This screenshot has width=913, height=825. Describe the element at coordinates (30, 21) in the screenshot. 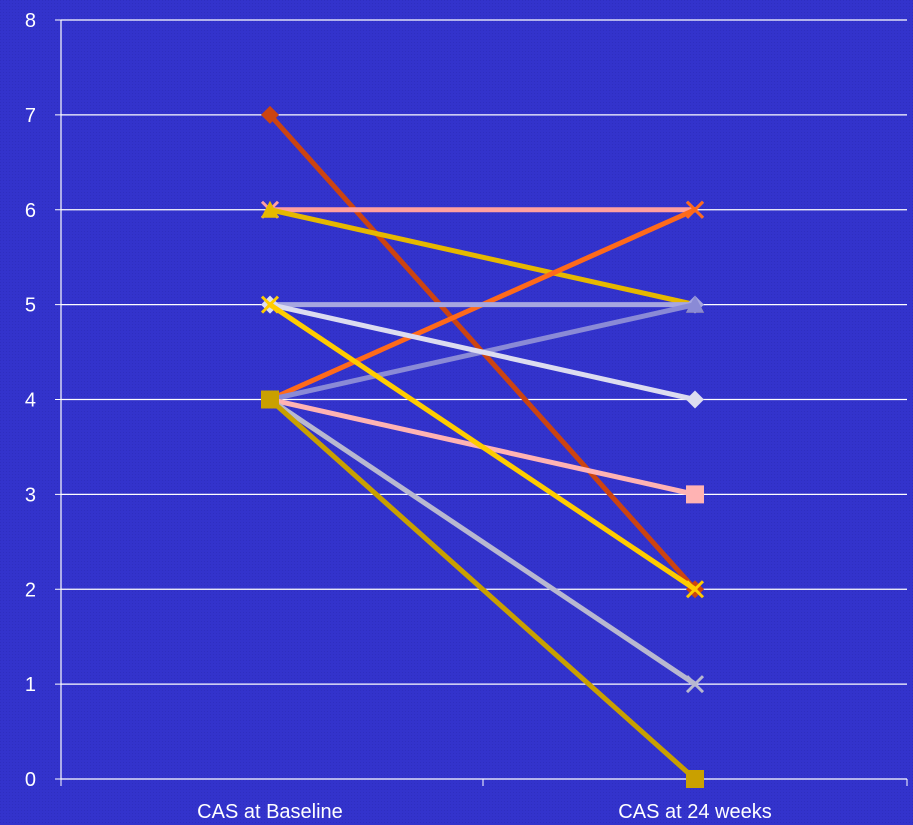

I see `y-tick-label: 8` at that location.